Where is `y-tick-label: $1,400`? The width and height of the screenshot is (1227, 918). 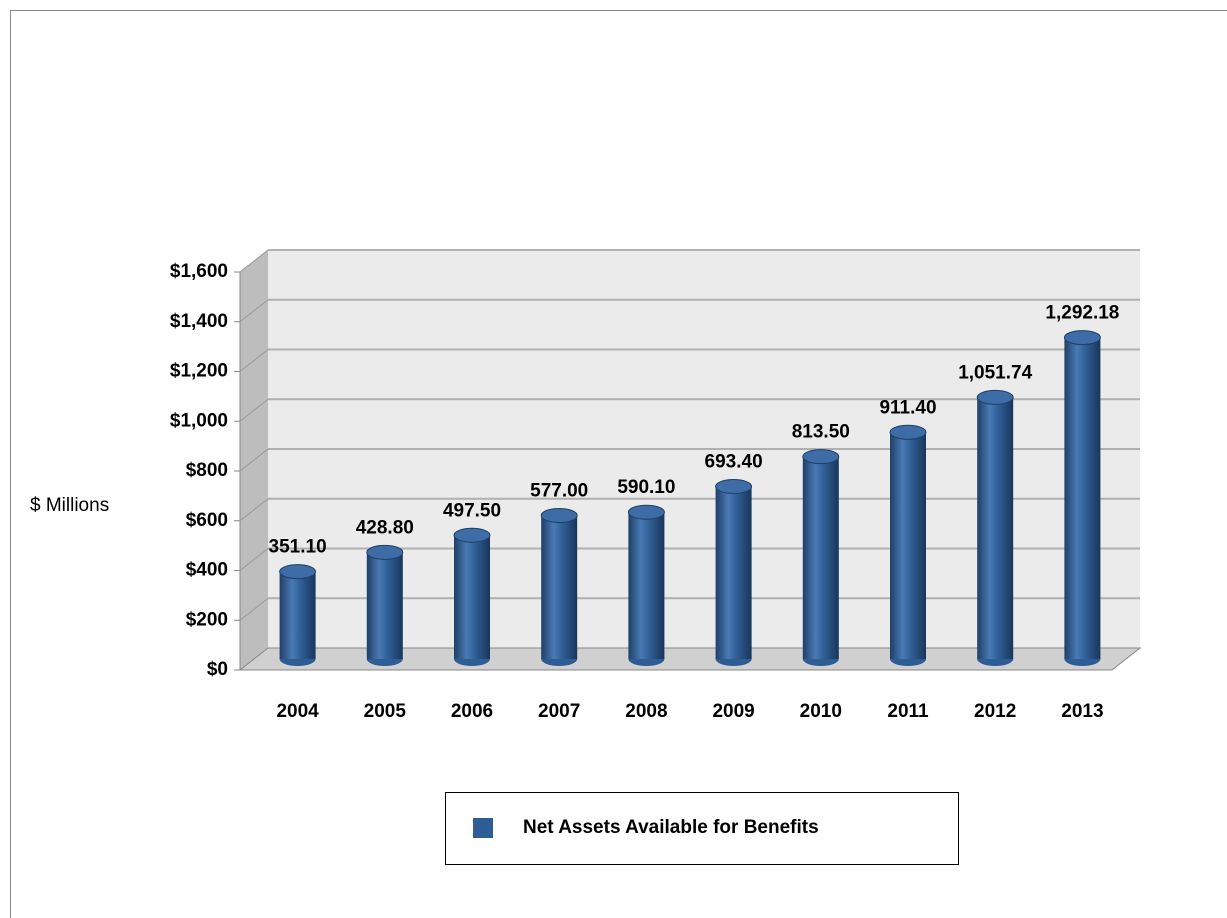 y-tick-label: $1,400 is located at coordinates (199, 321).